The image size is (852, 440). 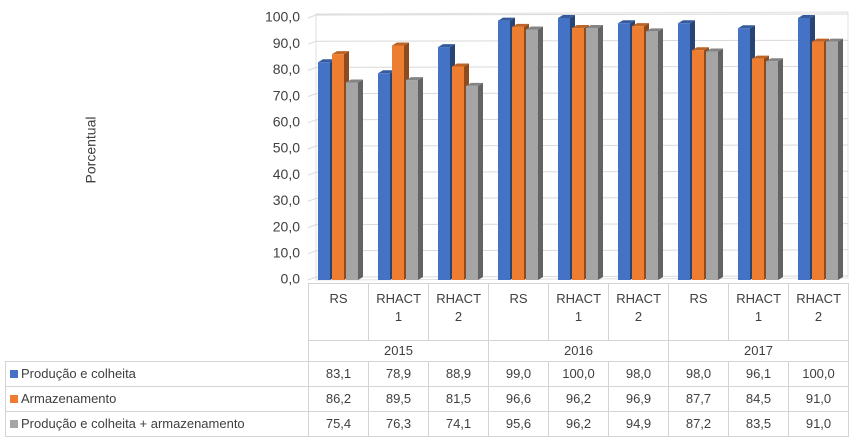 I want to click on data-table-value-text: 95,6, so click(x=518, y=423).